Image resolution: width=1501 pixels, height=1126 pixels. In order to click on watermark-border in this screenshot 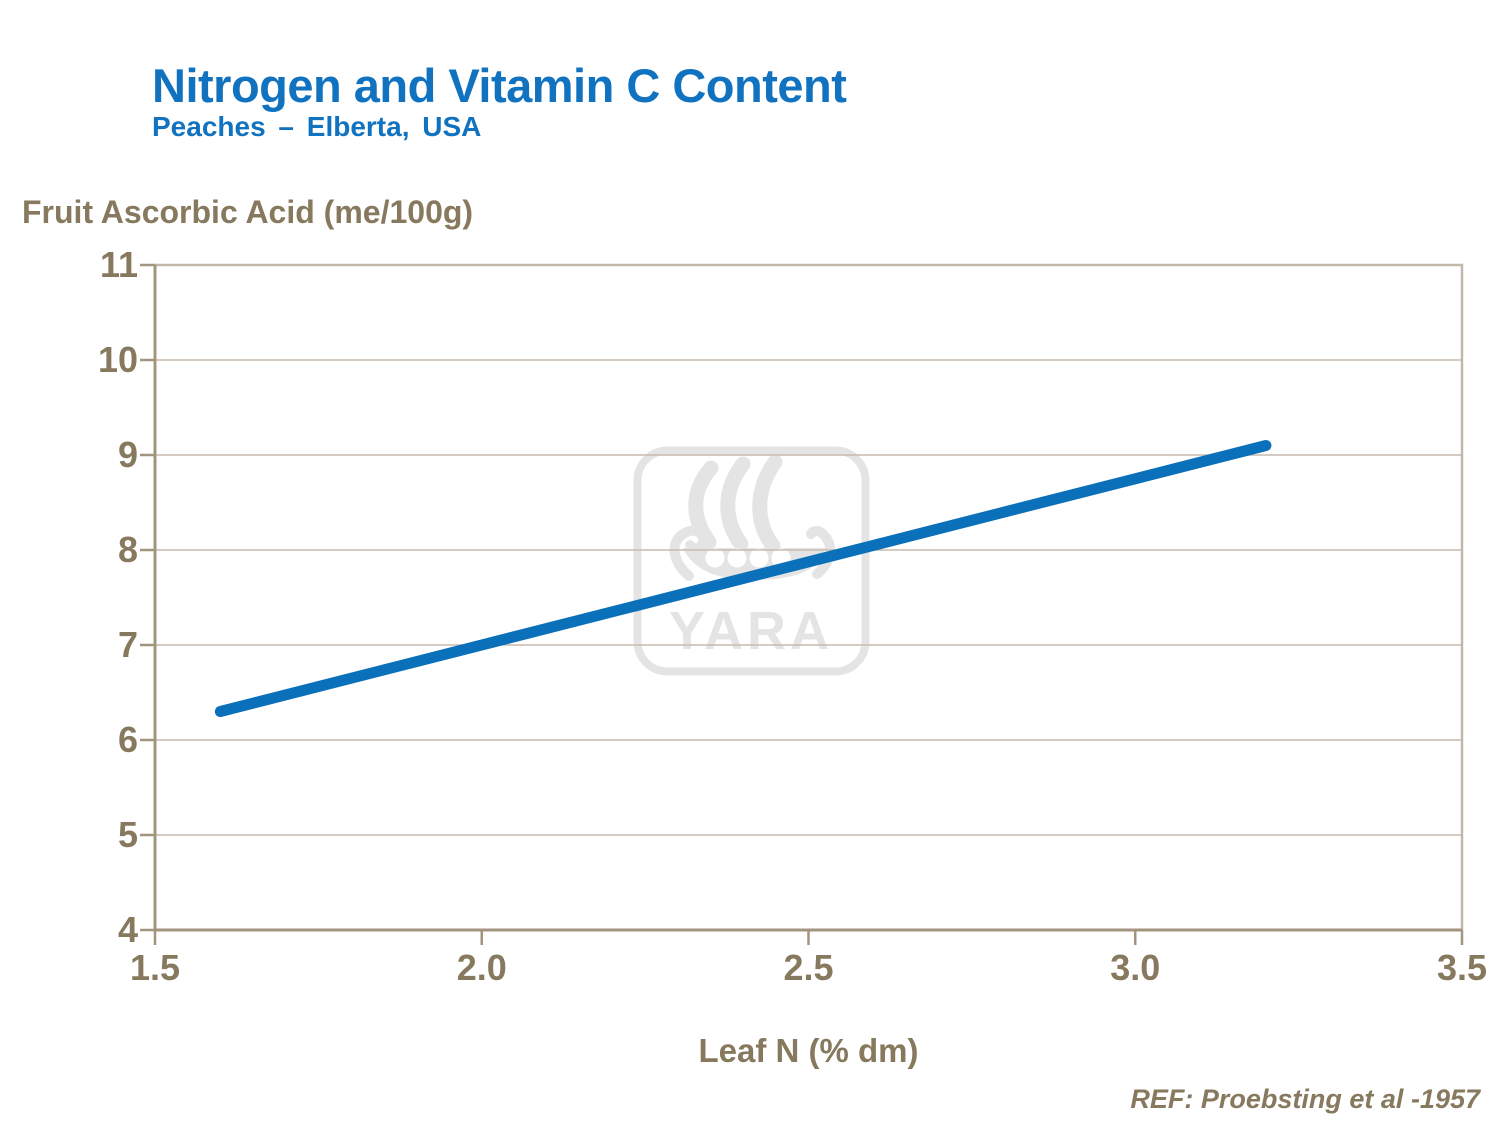, I will do `click(751, 561)`.